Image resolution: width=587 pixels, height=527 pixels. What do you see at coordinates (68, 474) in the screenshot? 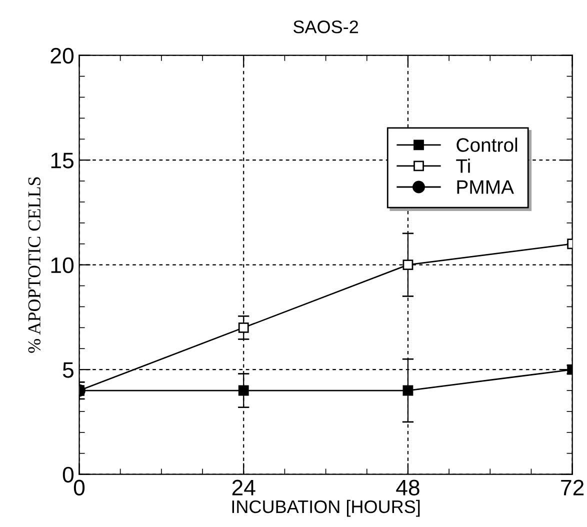
I see `y-tick-label: 0` at bounding box center [68, 474].